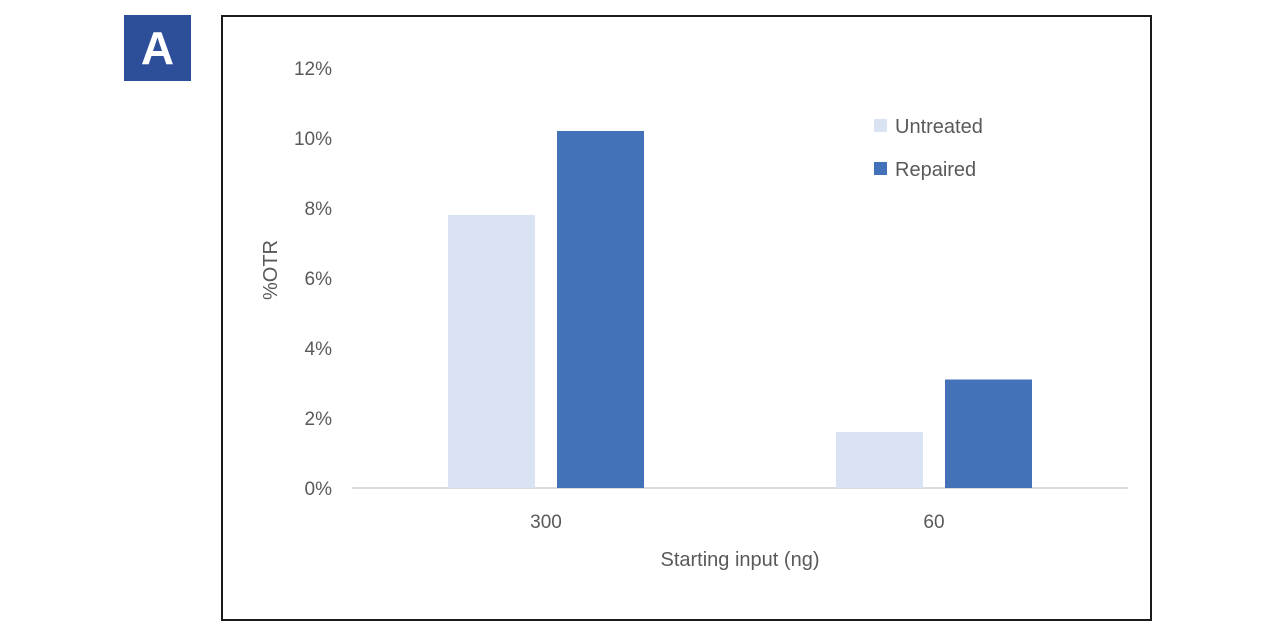 The height and width of the screenshot is (632, 1280). I want to click on panel-label: A, so click(157, 48).